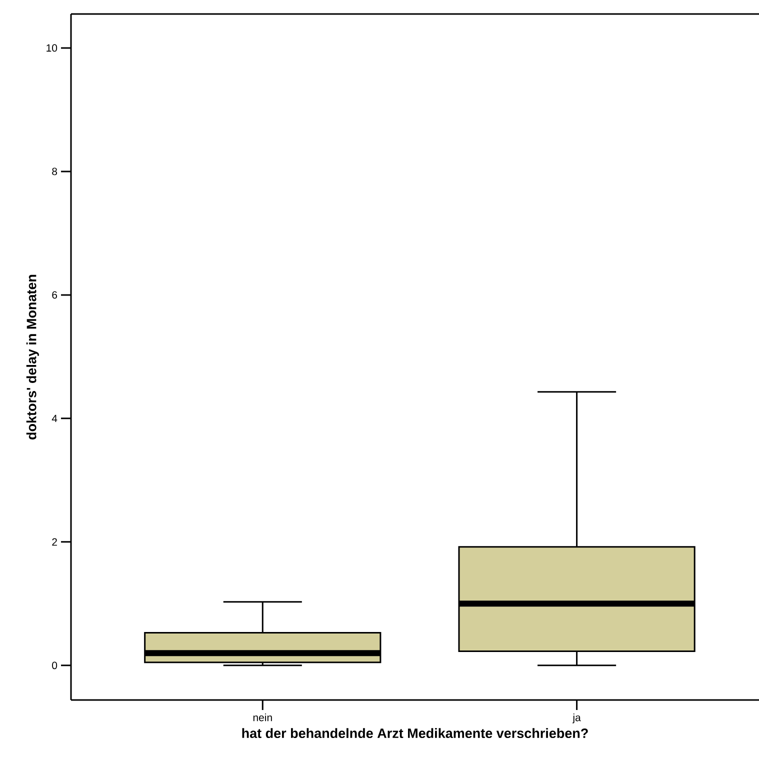 This screenshot has width=759, height=766. Describe the element at coordinates (576, 719) in the screenshot. I see `x-tick-label: ja` at that location.